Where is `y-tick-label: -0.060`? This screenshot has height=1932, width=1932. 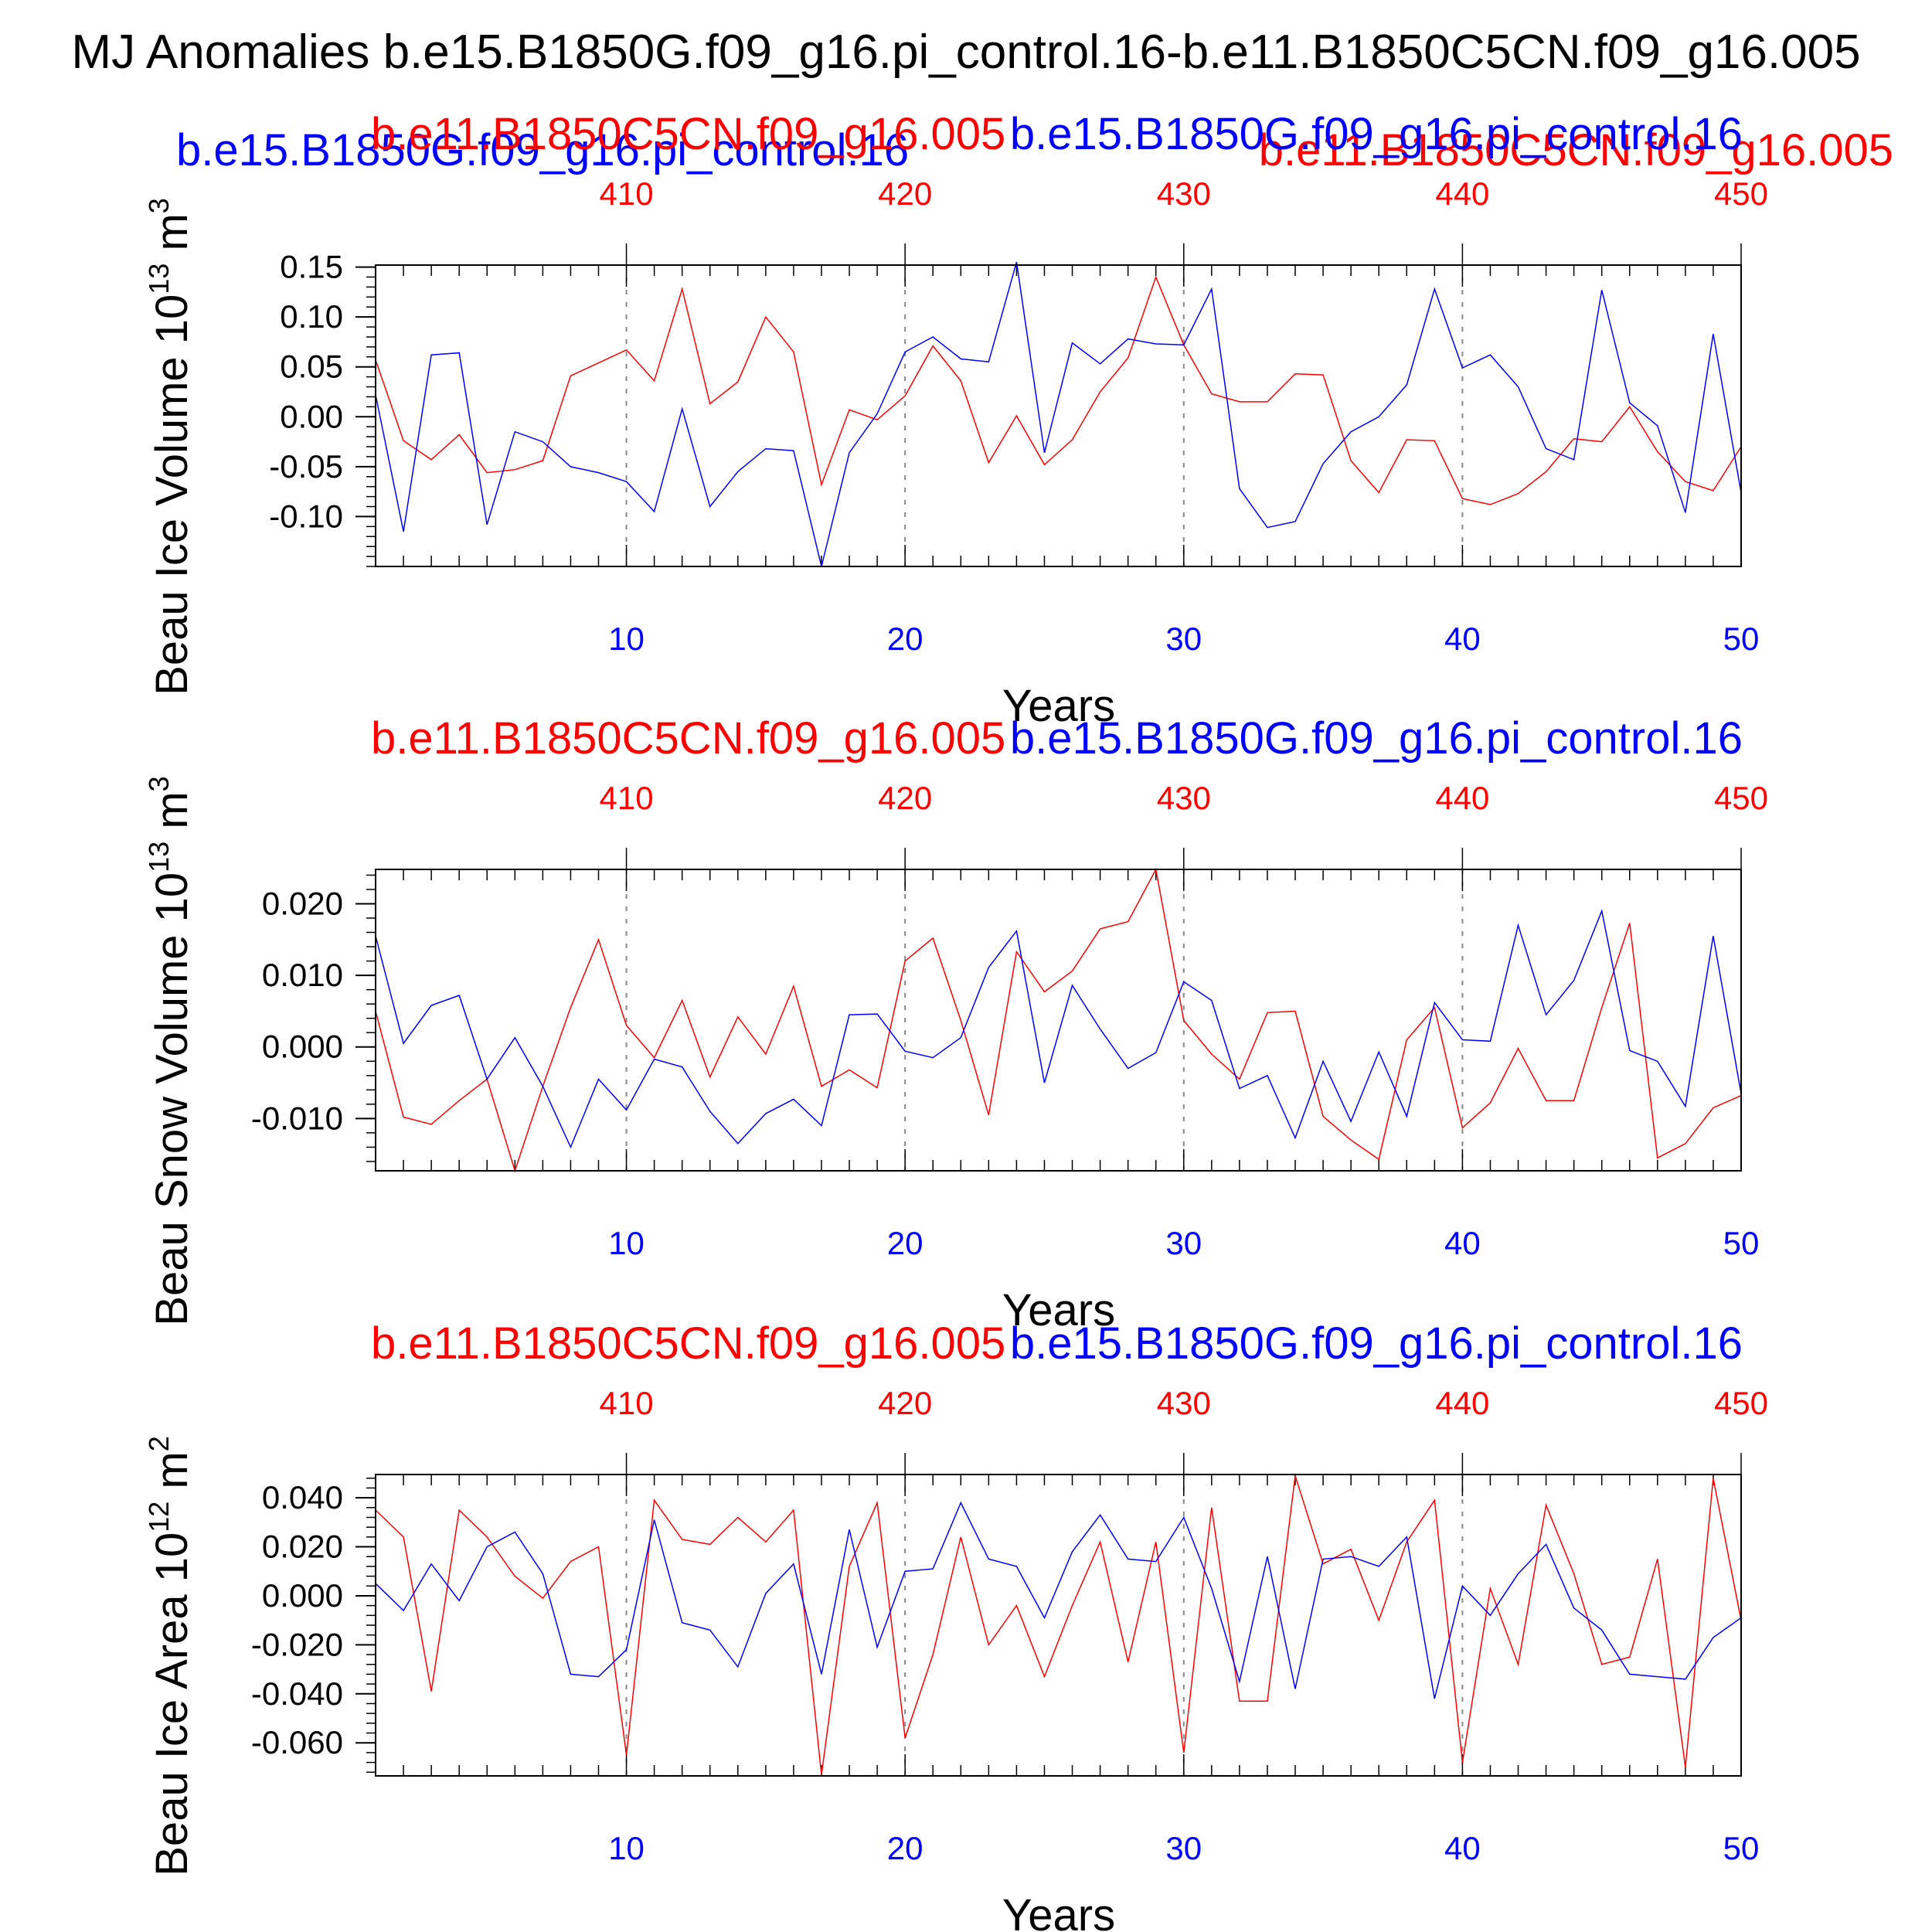 y-tick-label: -0.060 is located at coordinates (297, 1742).